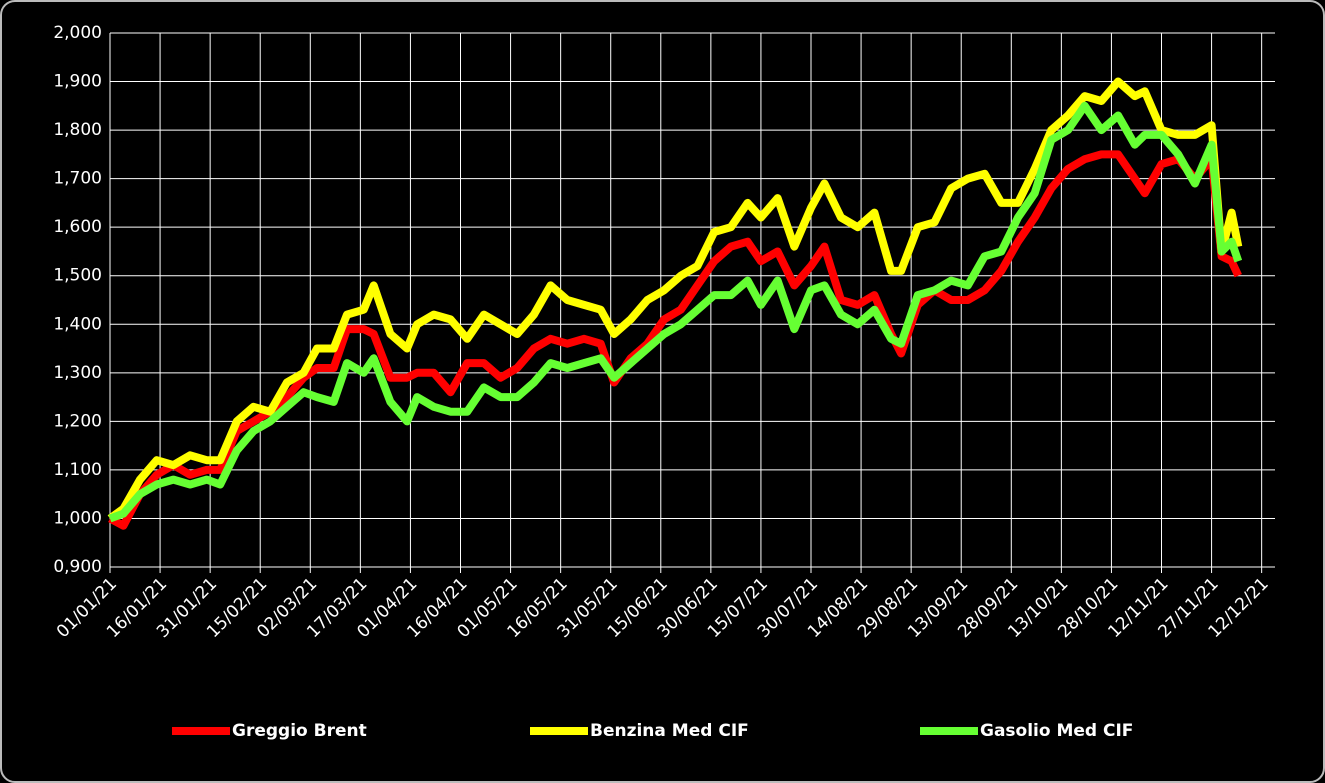  I want to click on y-tick-label: 1,900, so click(77, 82).